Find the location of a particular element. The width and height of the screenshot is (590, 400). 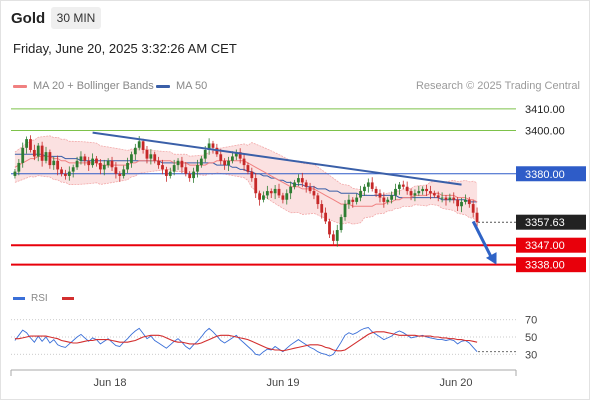

ma20-swatch-icon is located at coordinates (20, 86).